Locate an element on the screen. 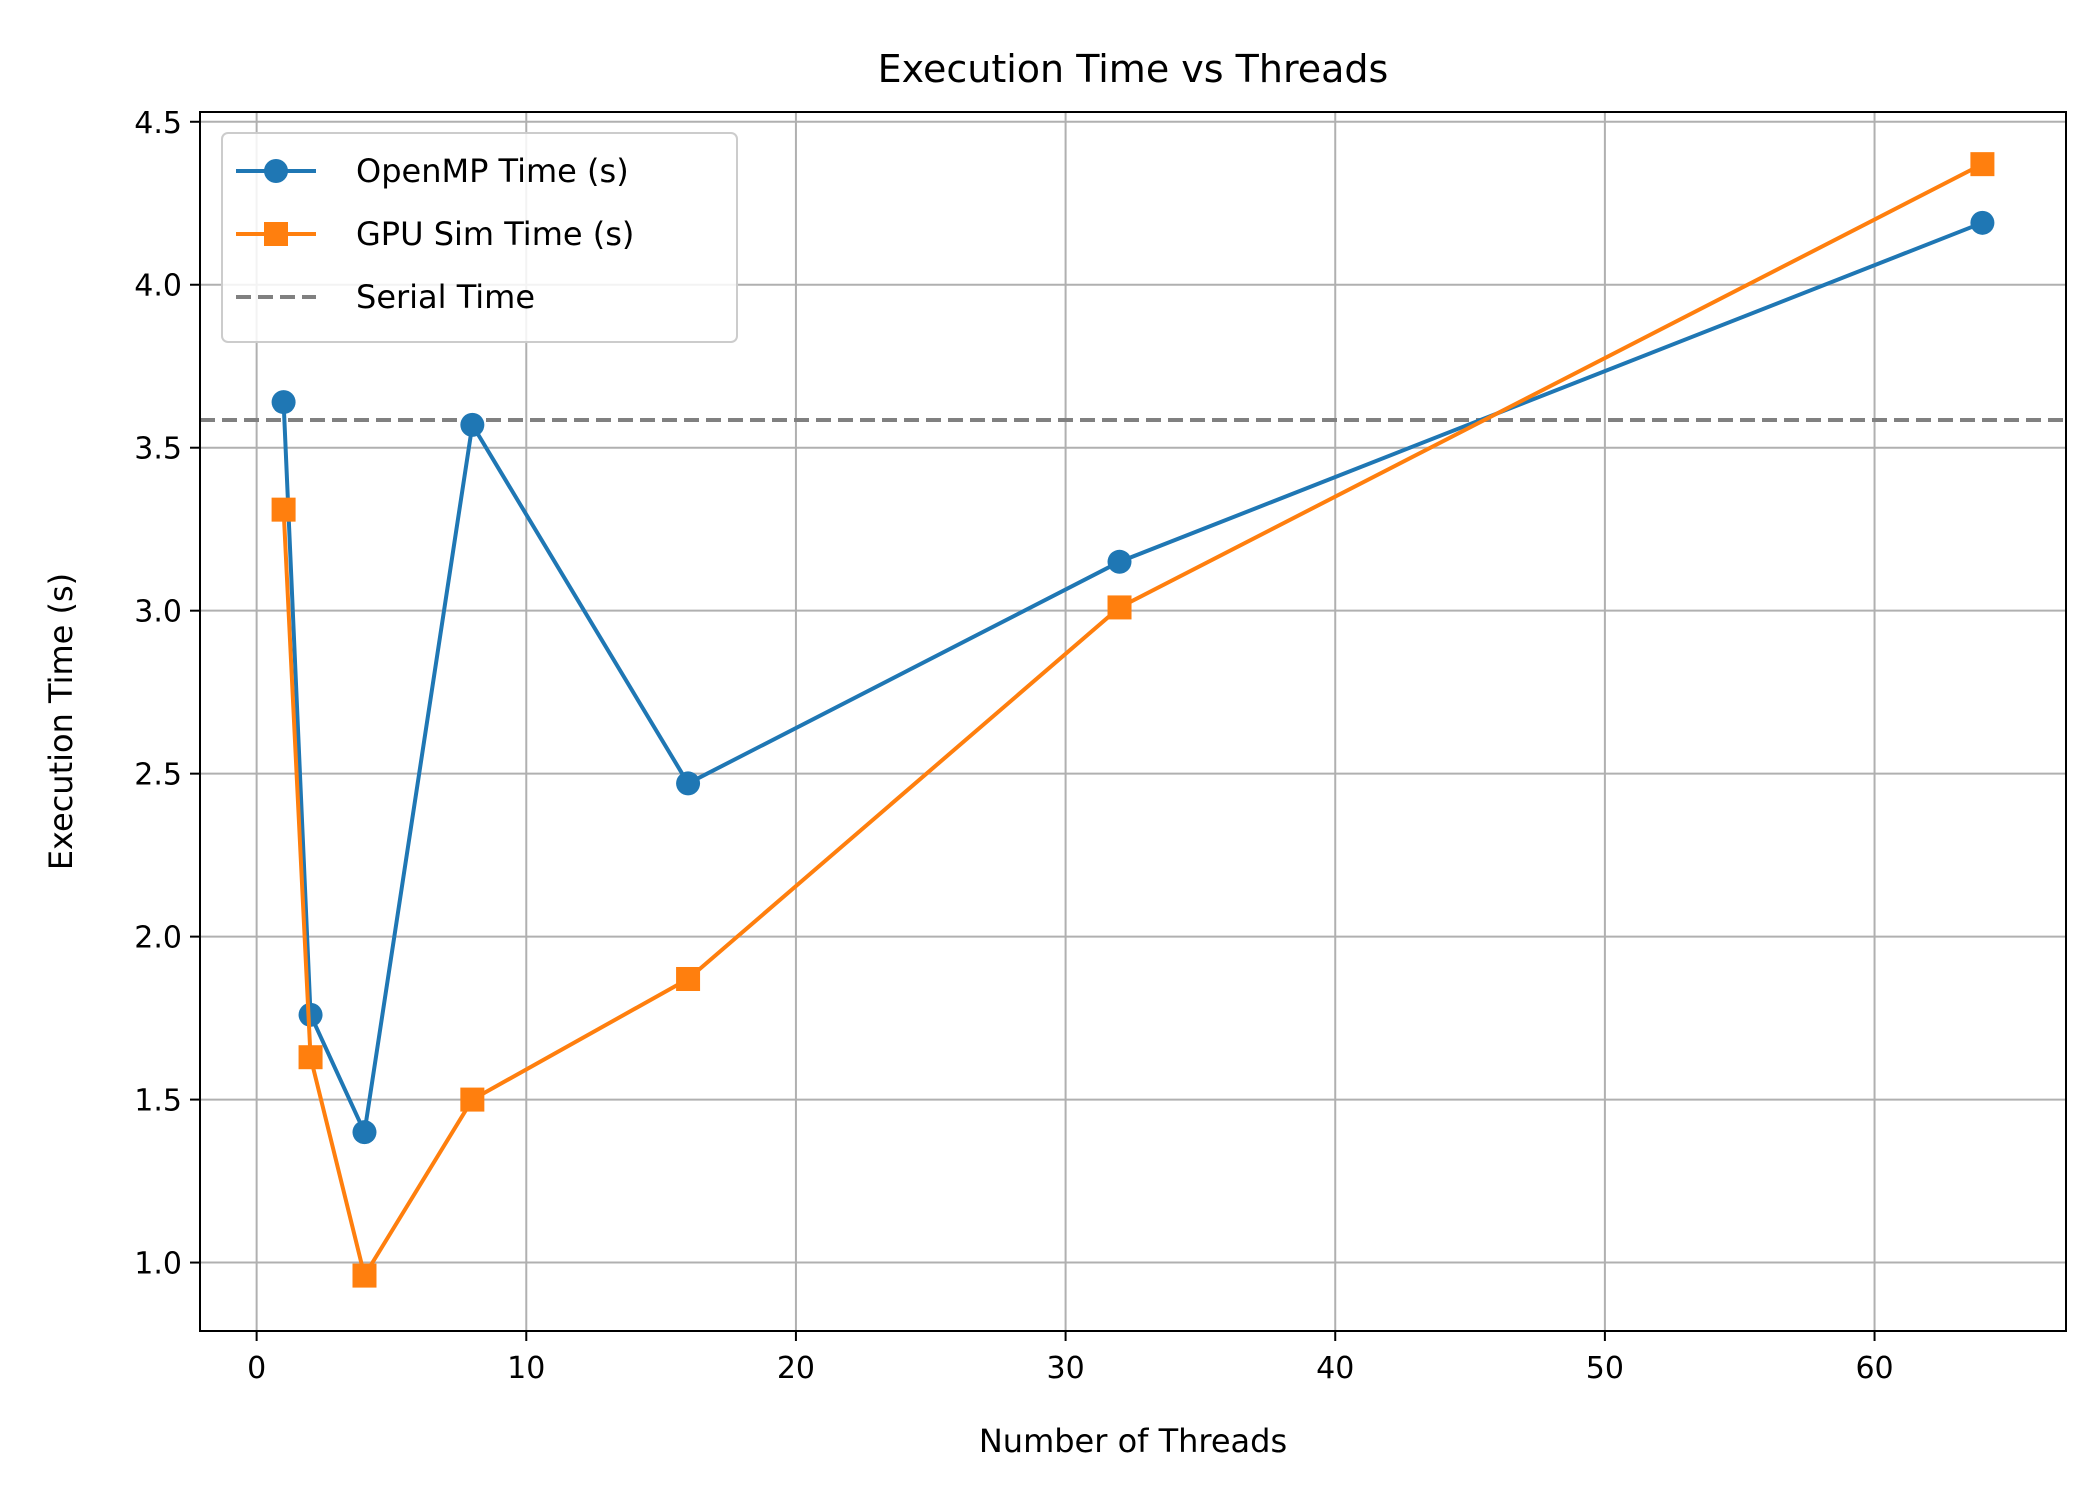 Image resolution: width=2100 pixels, height=1504 pixels. y-tick-label: 3.0 is located at coordinates (158, 612).